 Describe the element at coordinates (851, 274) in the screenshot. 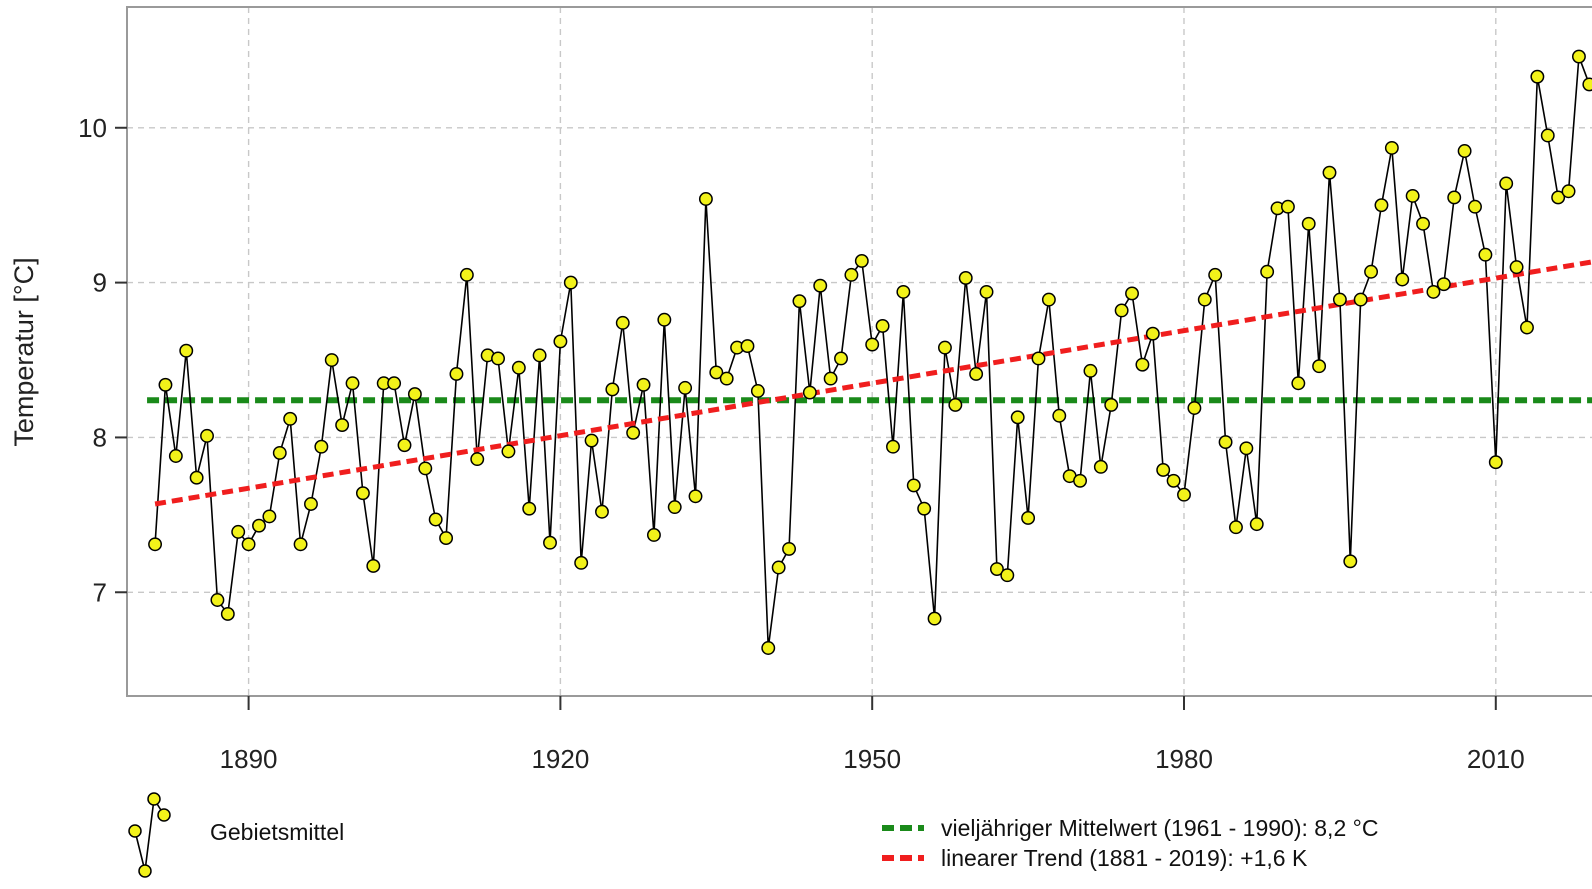

I see `data-point-1948` at that location.